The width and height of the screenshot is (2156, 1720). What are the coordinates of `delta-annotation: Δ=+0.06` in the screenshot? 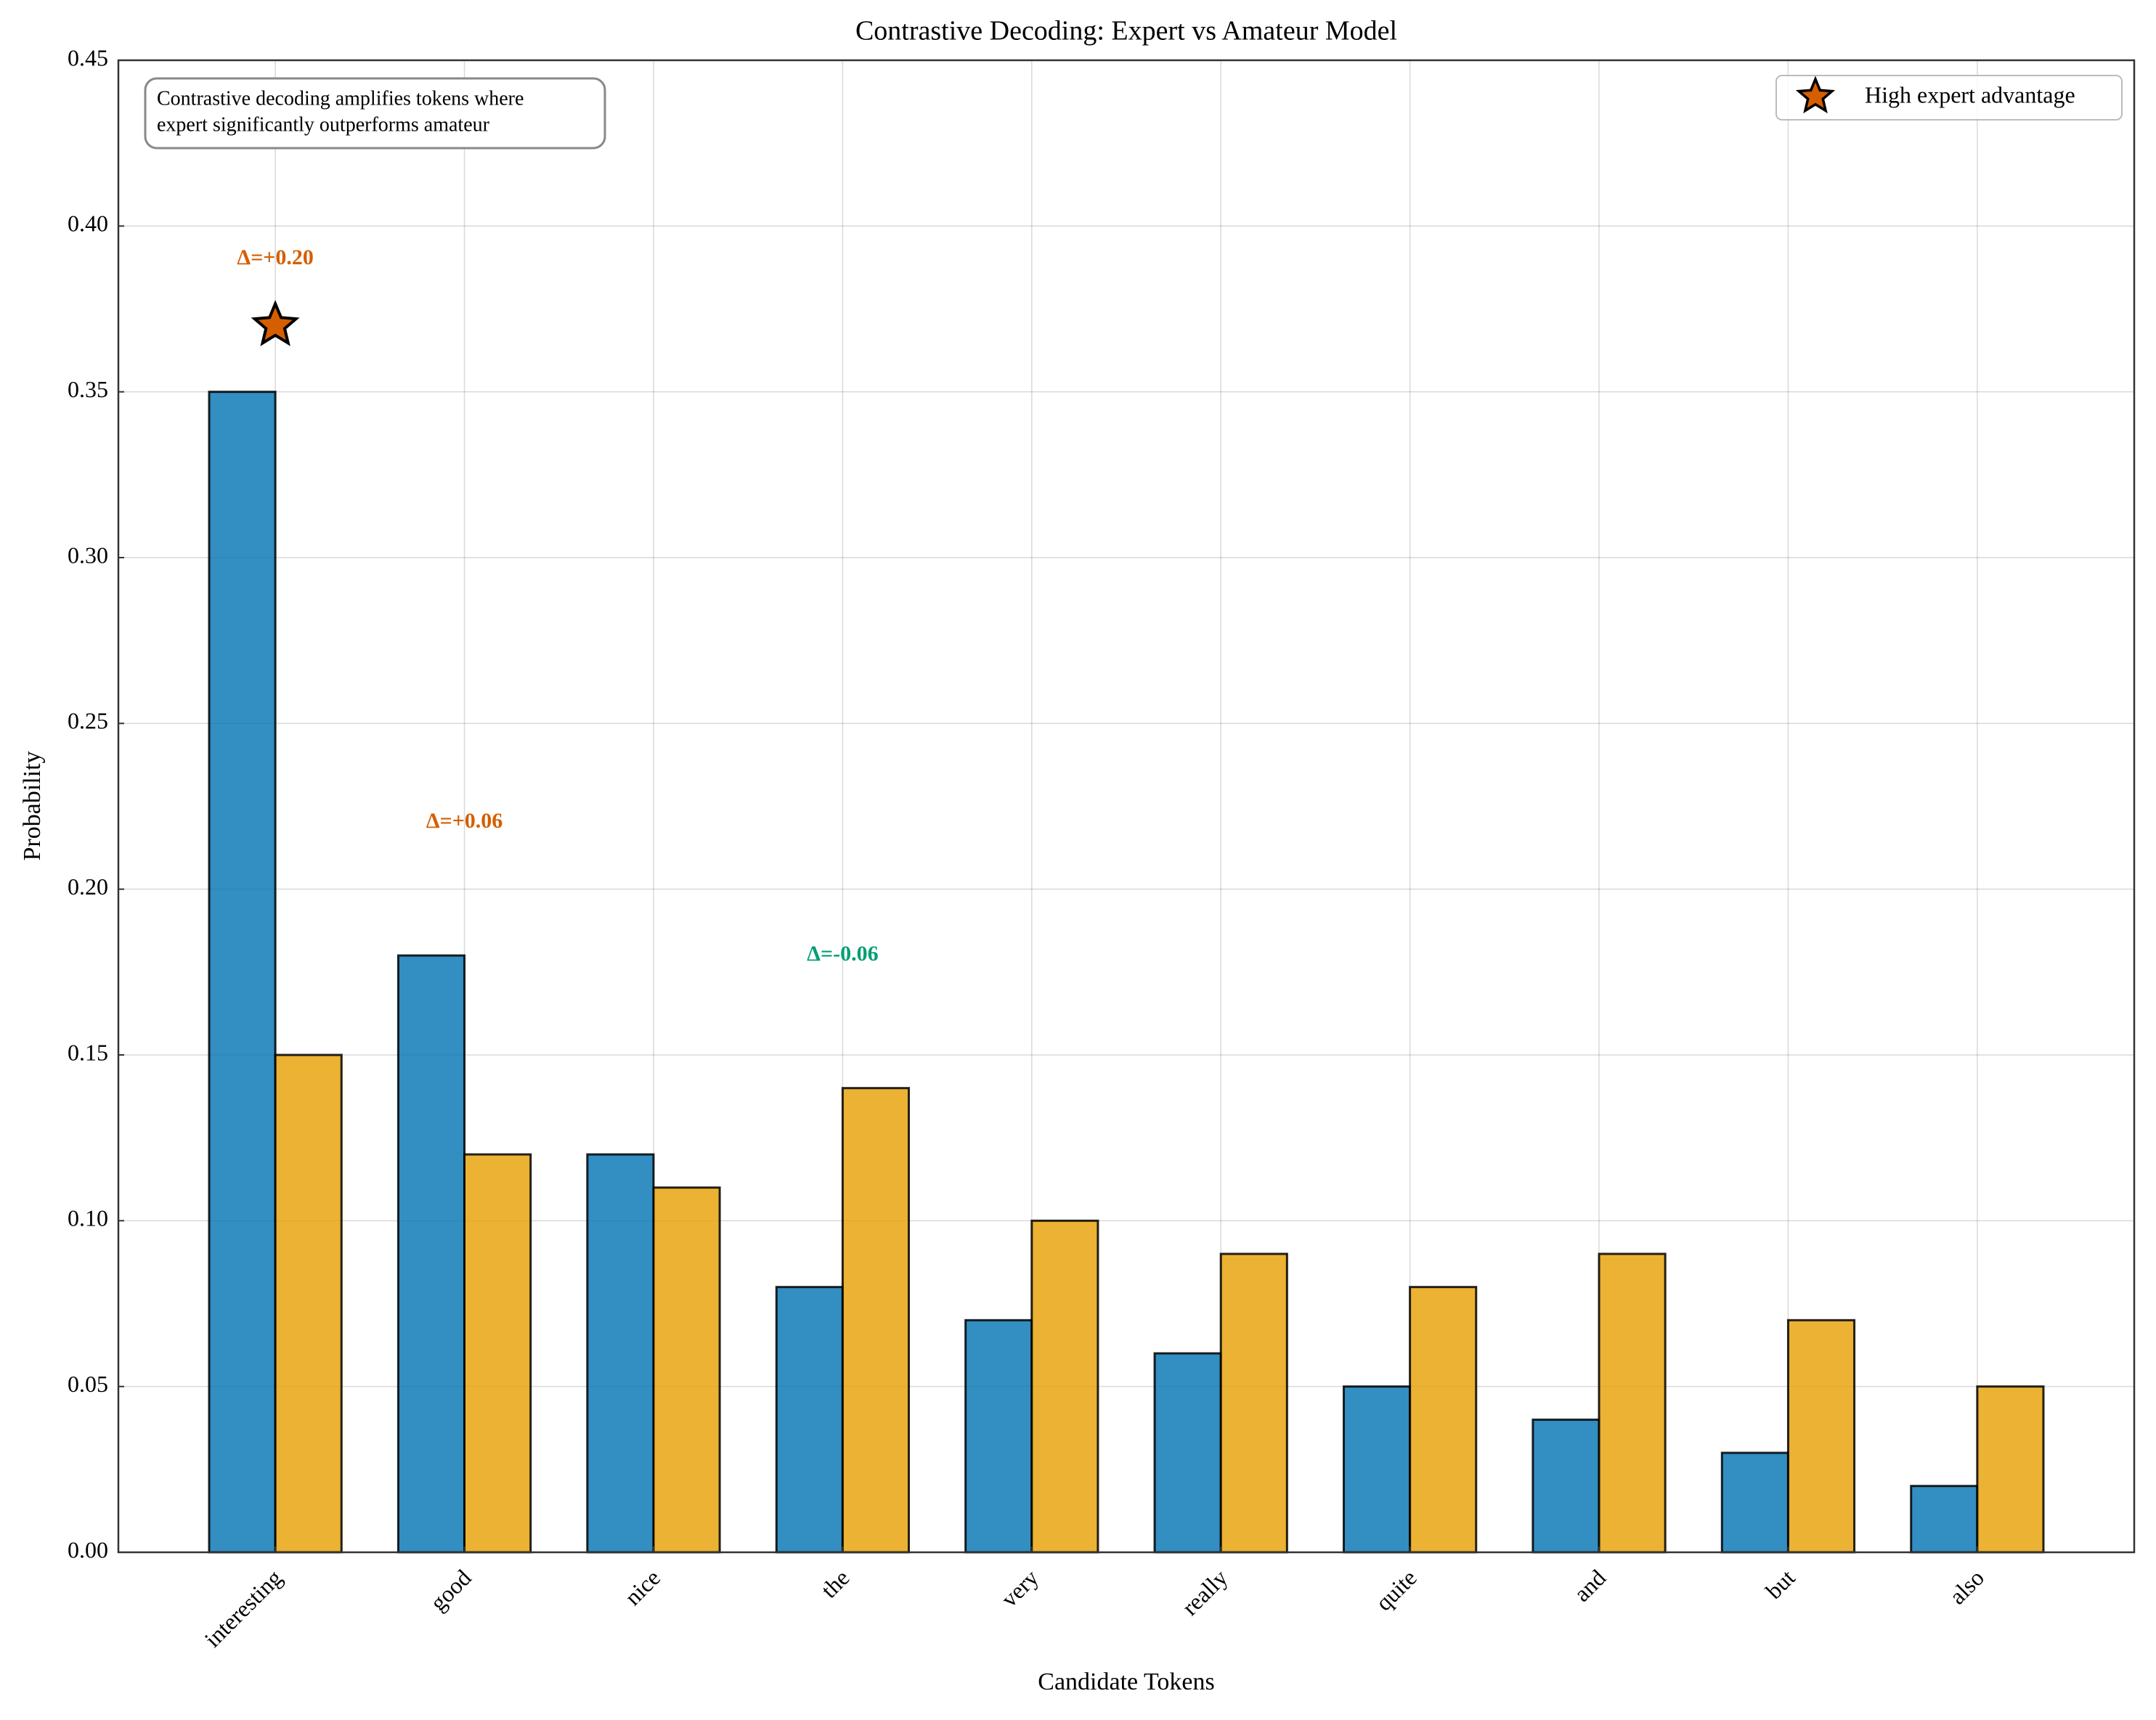 It's located at (464, 821).